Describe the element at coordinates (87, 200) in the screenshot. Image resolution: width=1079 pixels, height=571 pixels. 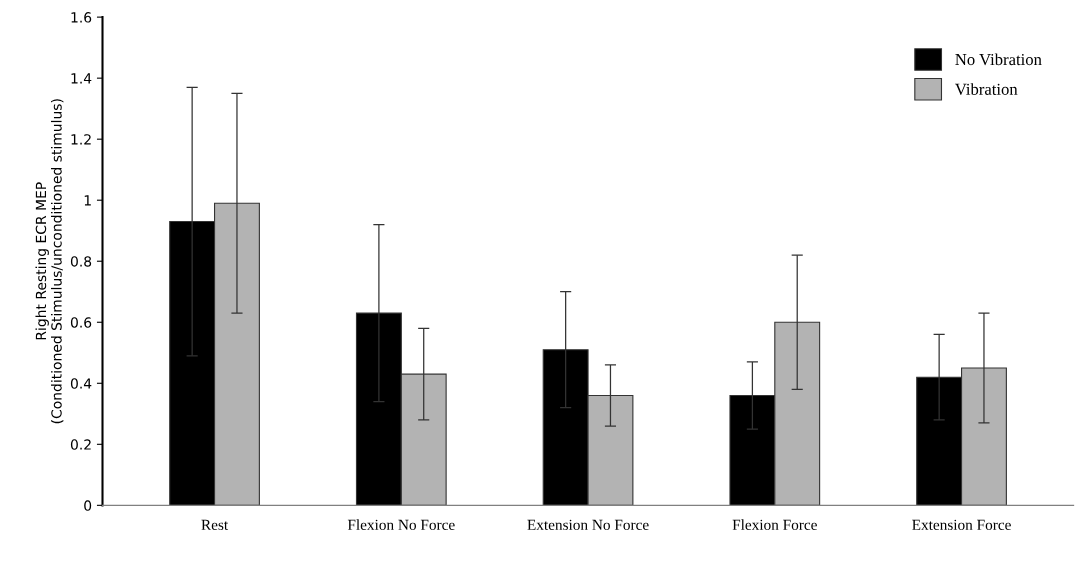
I see `y-tick-label: 1` at that location.